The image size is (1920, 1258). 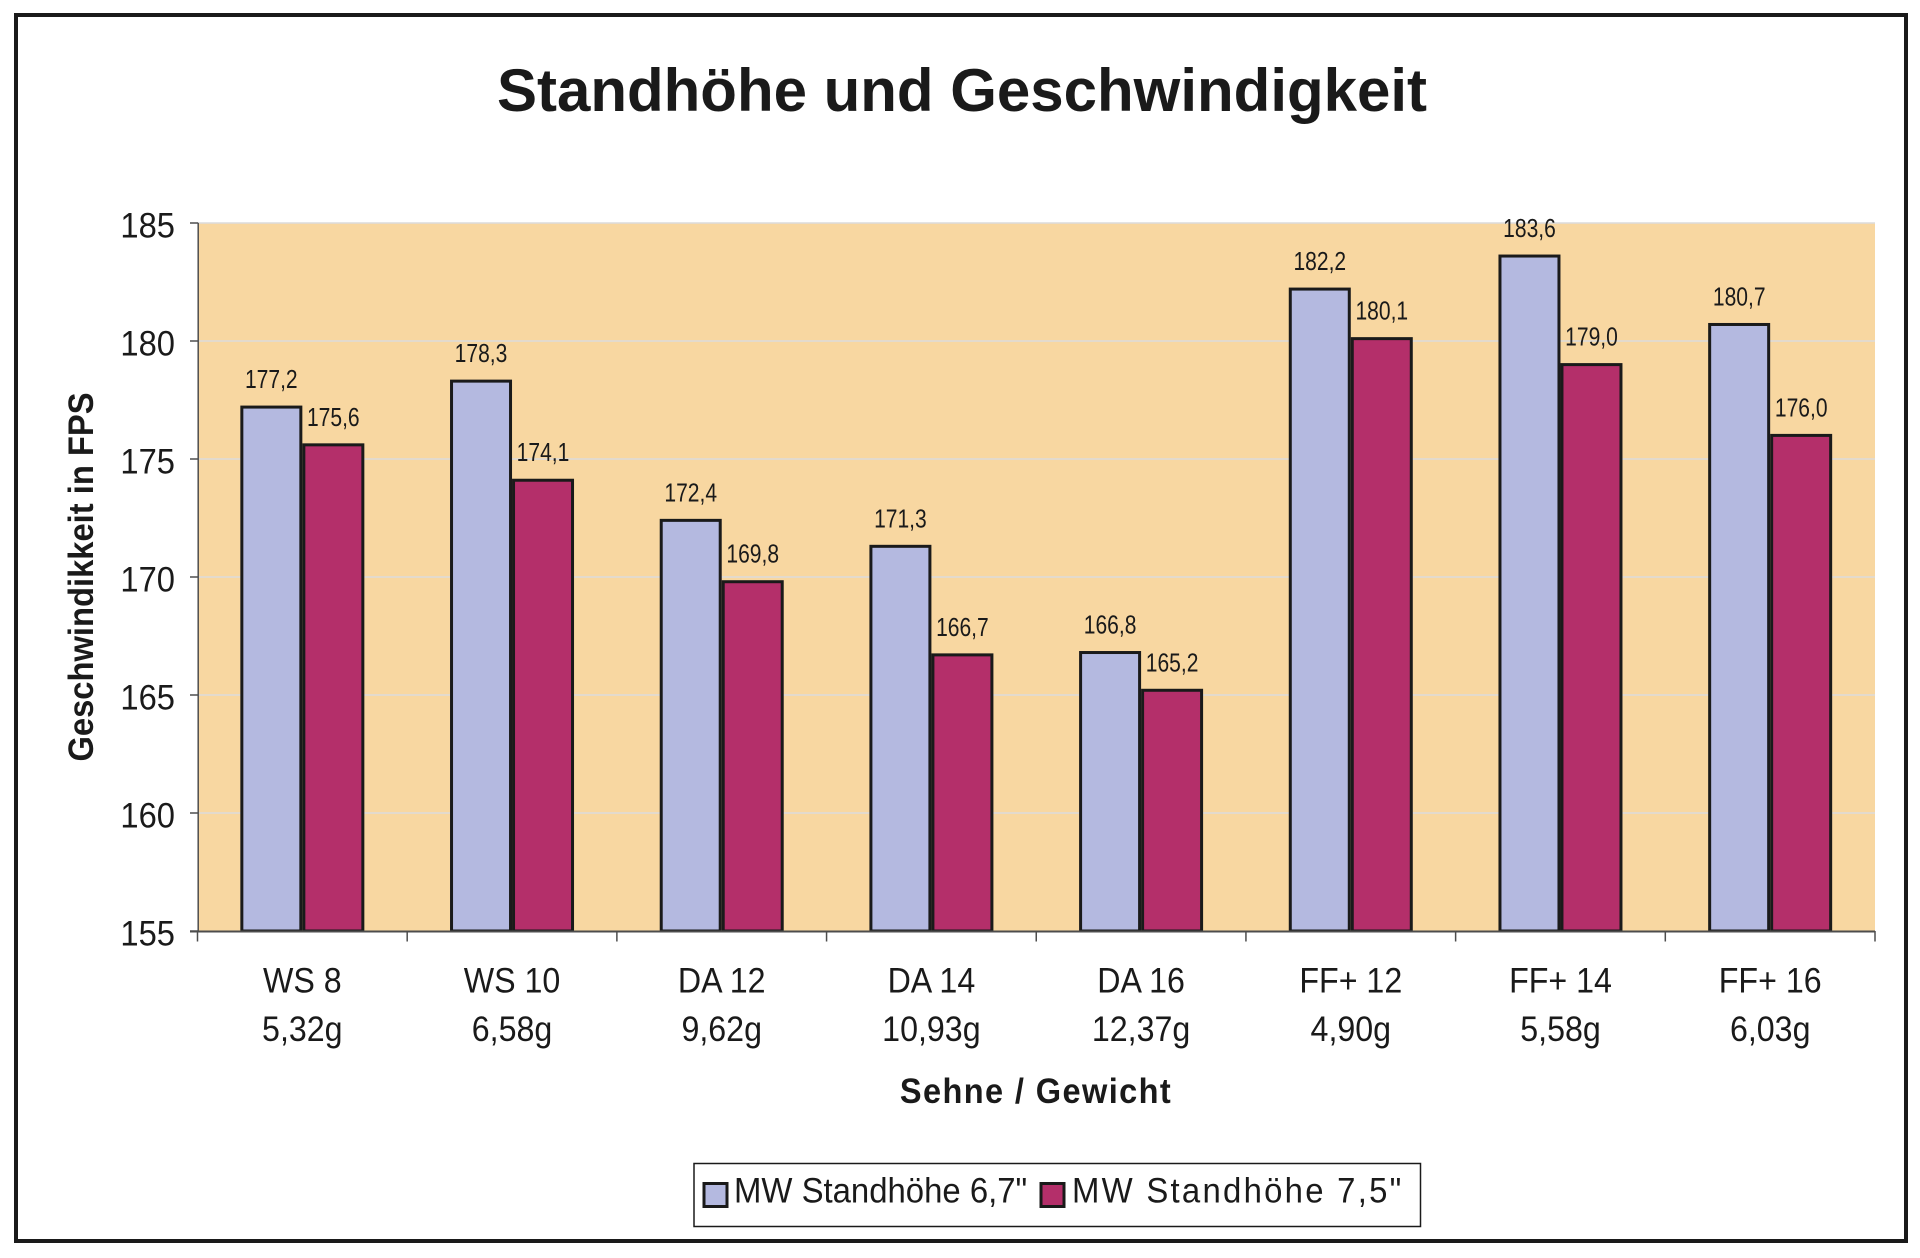 What do you see at coordinates (690, 493) in the screenshot?
I see `svg-text: 172,4` at bounding box center [690, 493].